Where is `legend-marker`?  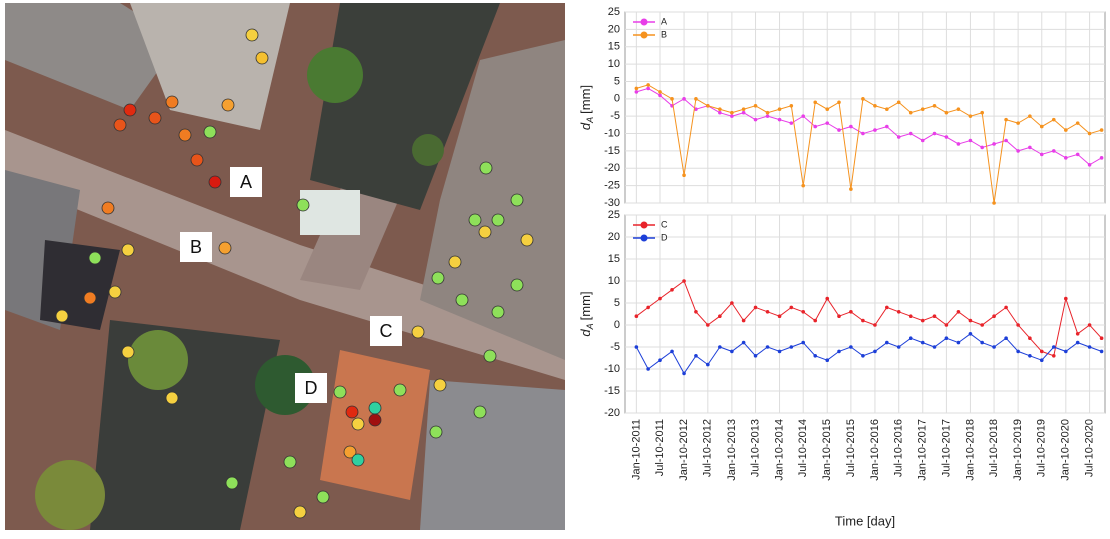
legend-marker is located at coordinates (644, 35).